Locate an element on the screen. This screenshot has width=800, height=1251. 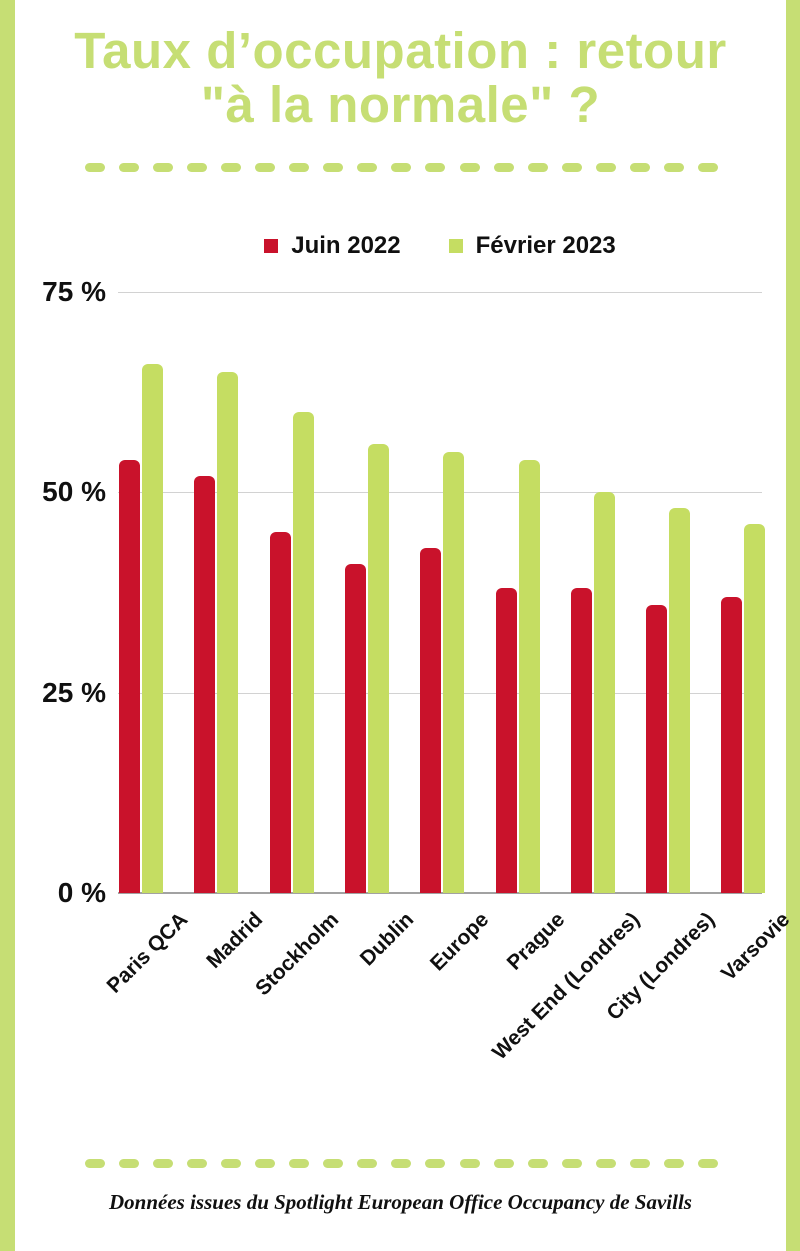
legend-label: Juin 2022 is located at coordinates (346, 245).